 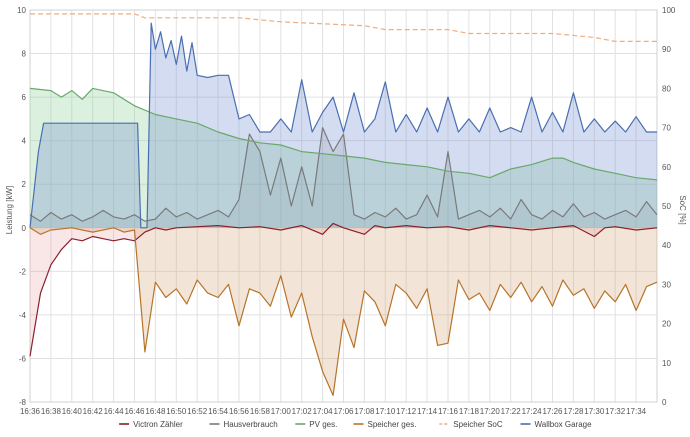 I want to click on x-tick-label: 16:48, so click(x=155, y=411).